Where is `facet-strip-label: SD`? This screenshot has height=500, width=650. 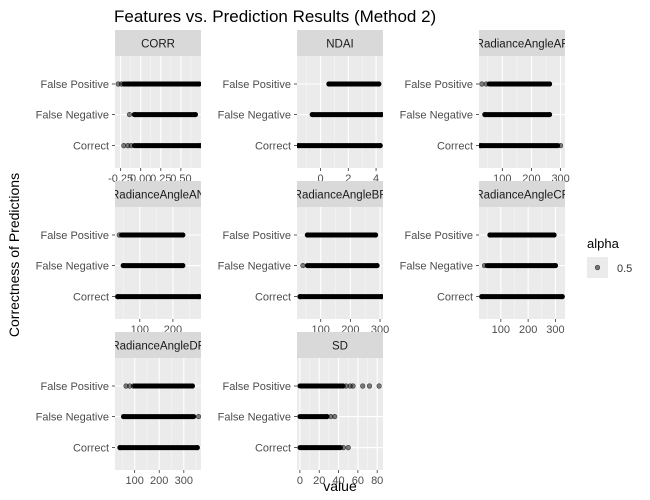 facet-strip-label: SD is located at coordinates (340, 347).